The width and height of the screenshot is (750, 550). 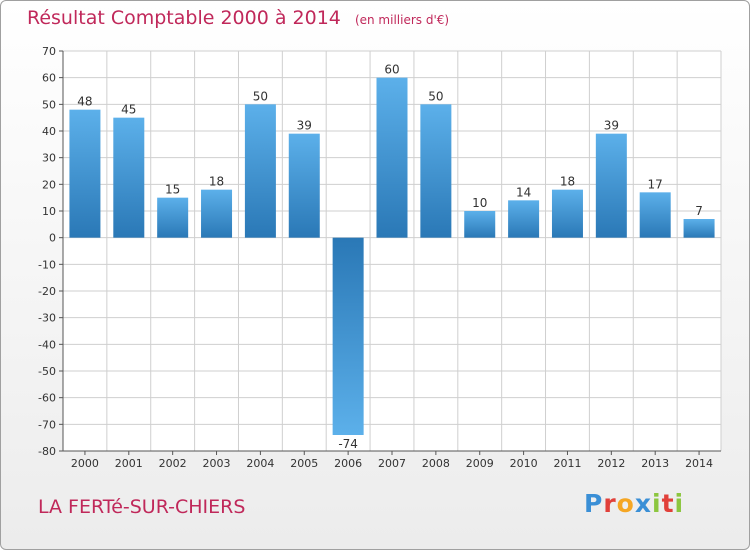 What do you see at coordinates (610, 503) in the screenshot?
I see `logo-letter: r` at bounding box center [610, 503].